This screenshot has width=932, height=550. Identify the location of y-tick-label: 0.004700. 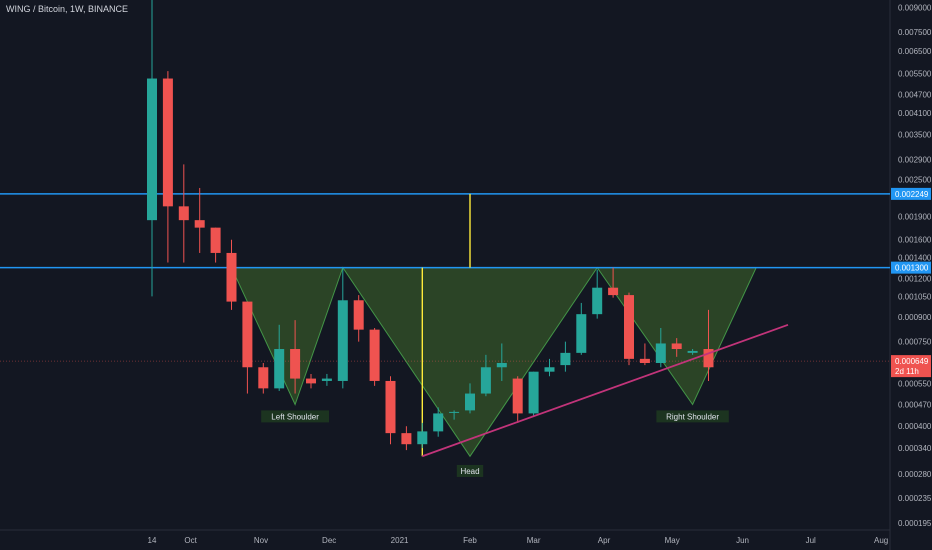
(915, 95).